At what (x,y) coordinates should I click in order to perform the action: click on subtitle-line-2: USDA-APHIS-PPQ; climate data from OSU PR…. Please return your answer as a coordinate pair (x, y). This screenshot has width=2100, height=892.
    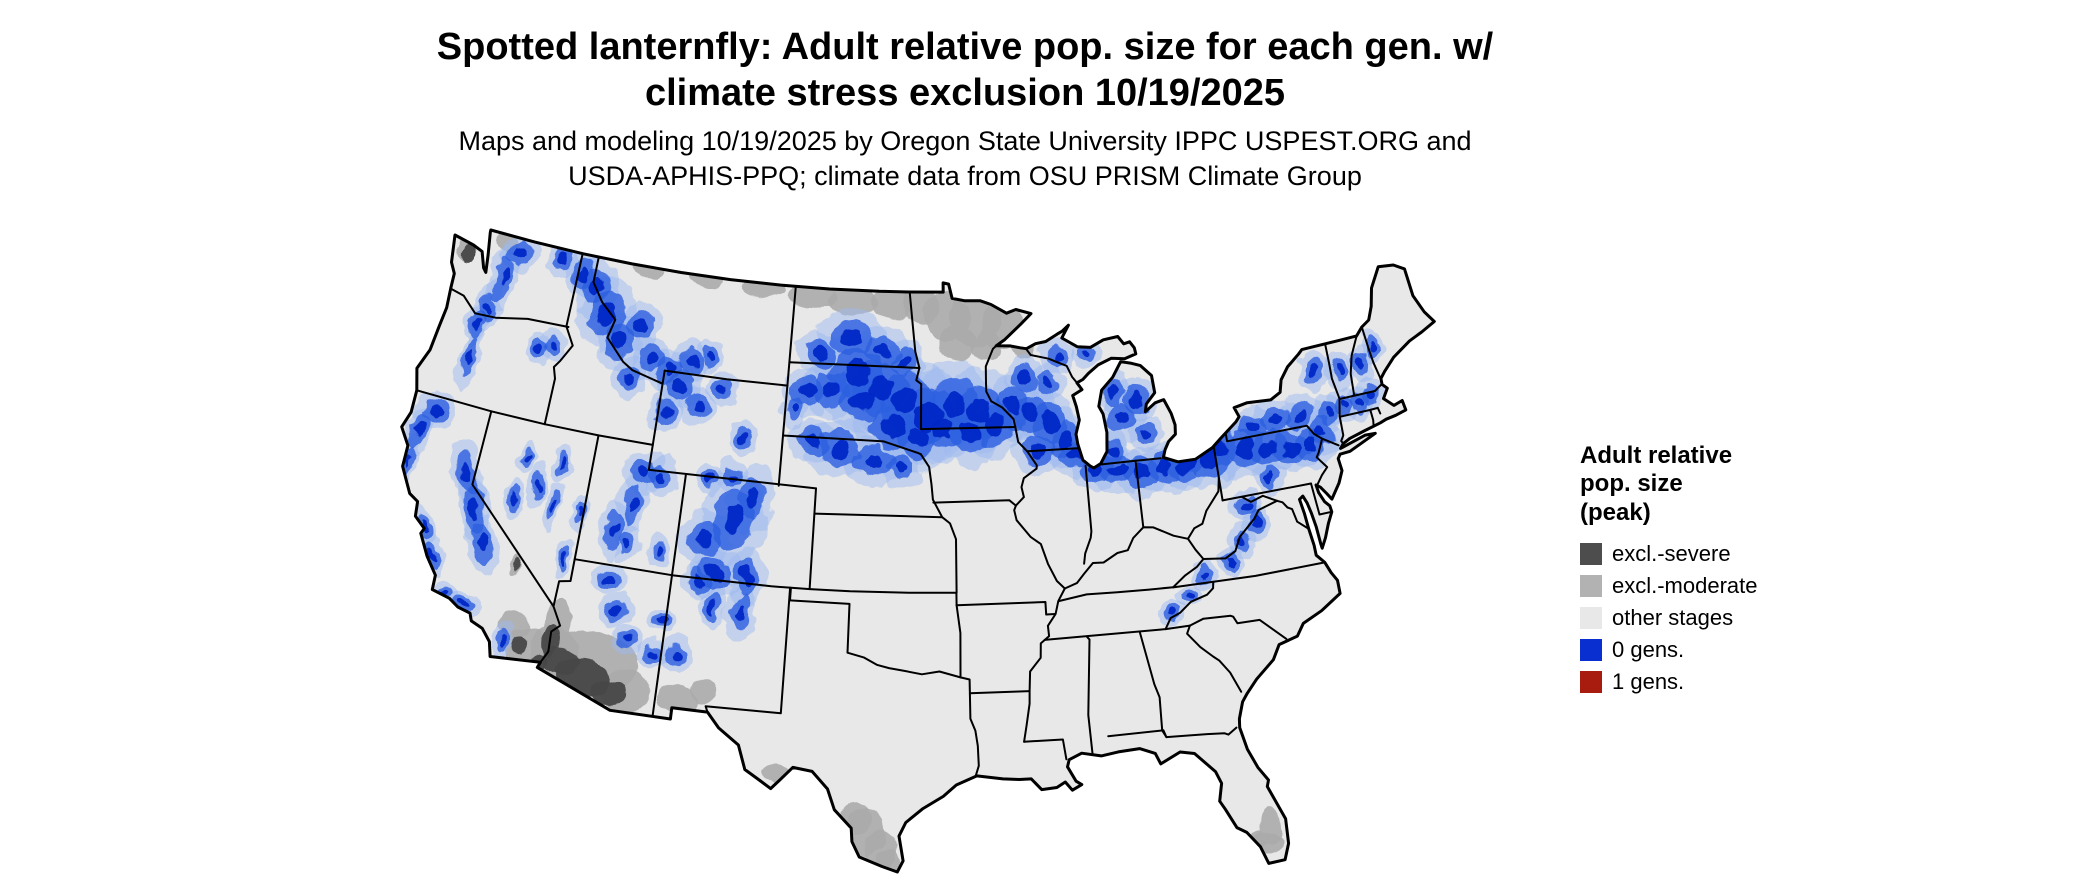
    Looking at the image, I should click on (965, 175).